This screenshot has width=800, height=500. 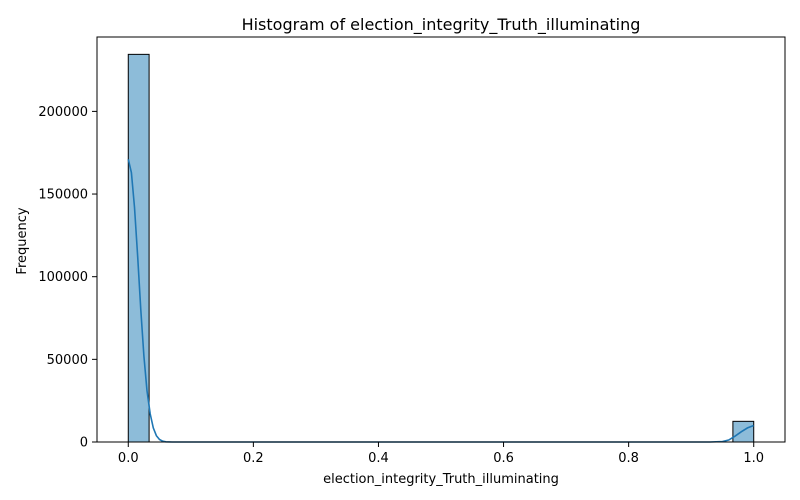 I want to click on x-tick-label: 0.8, so click(x=628, y=458).